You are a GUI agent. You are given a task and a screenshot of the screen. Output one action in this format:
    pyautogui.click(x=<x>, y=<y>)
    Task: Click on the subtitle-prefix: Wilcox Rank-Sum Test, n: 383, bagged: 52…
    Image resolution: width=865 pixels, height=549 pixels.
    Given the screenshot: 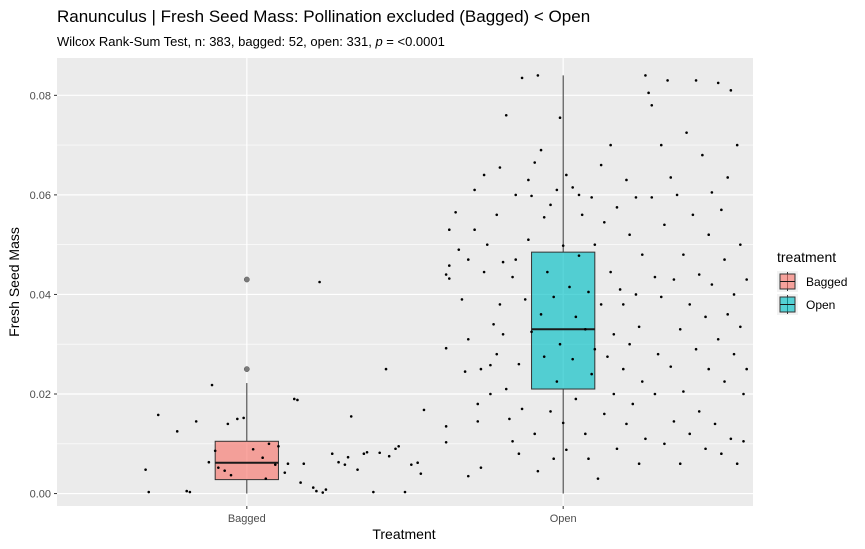 What is the action you would take?
    pyautogui.click(x=216, y=41)
    